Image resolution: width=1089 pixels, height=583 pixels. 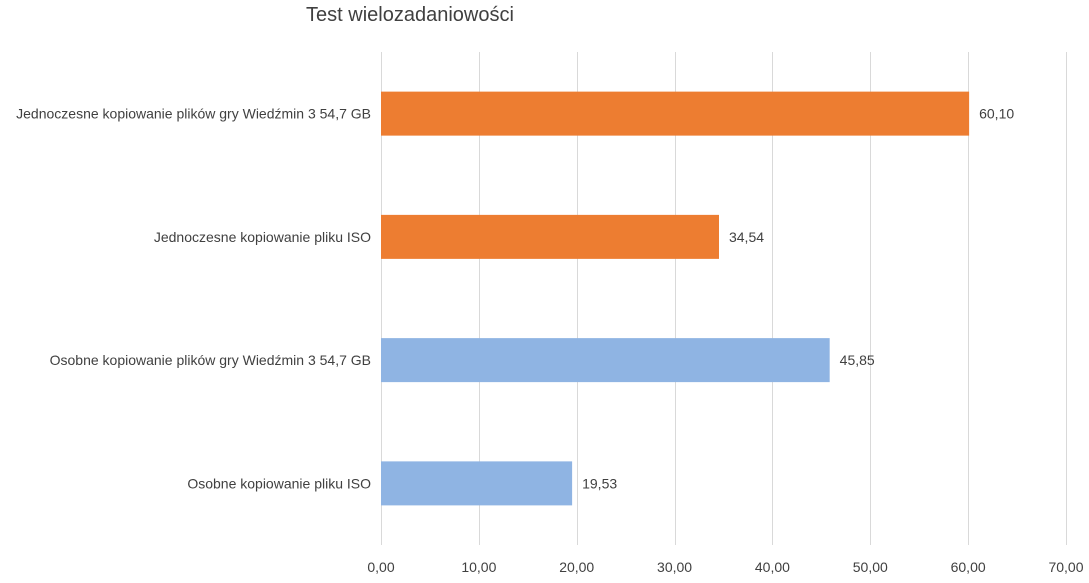 What do you see at coordinates (674, 567) in the screenshot?
I see `x-tick-label: 30,00` at bounding box center [674, 567].